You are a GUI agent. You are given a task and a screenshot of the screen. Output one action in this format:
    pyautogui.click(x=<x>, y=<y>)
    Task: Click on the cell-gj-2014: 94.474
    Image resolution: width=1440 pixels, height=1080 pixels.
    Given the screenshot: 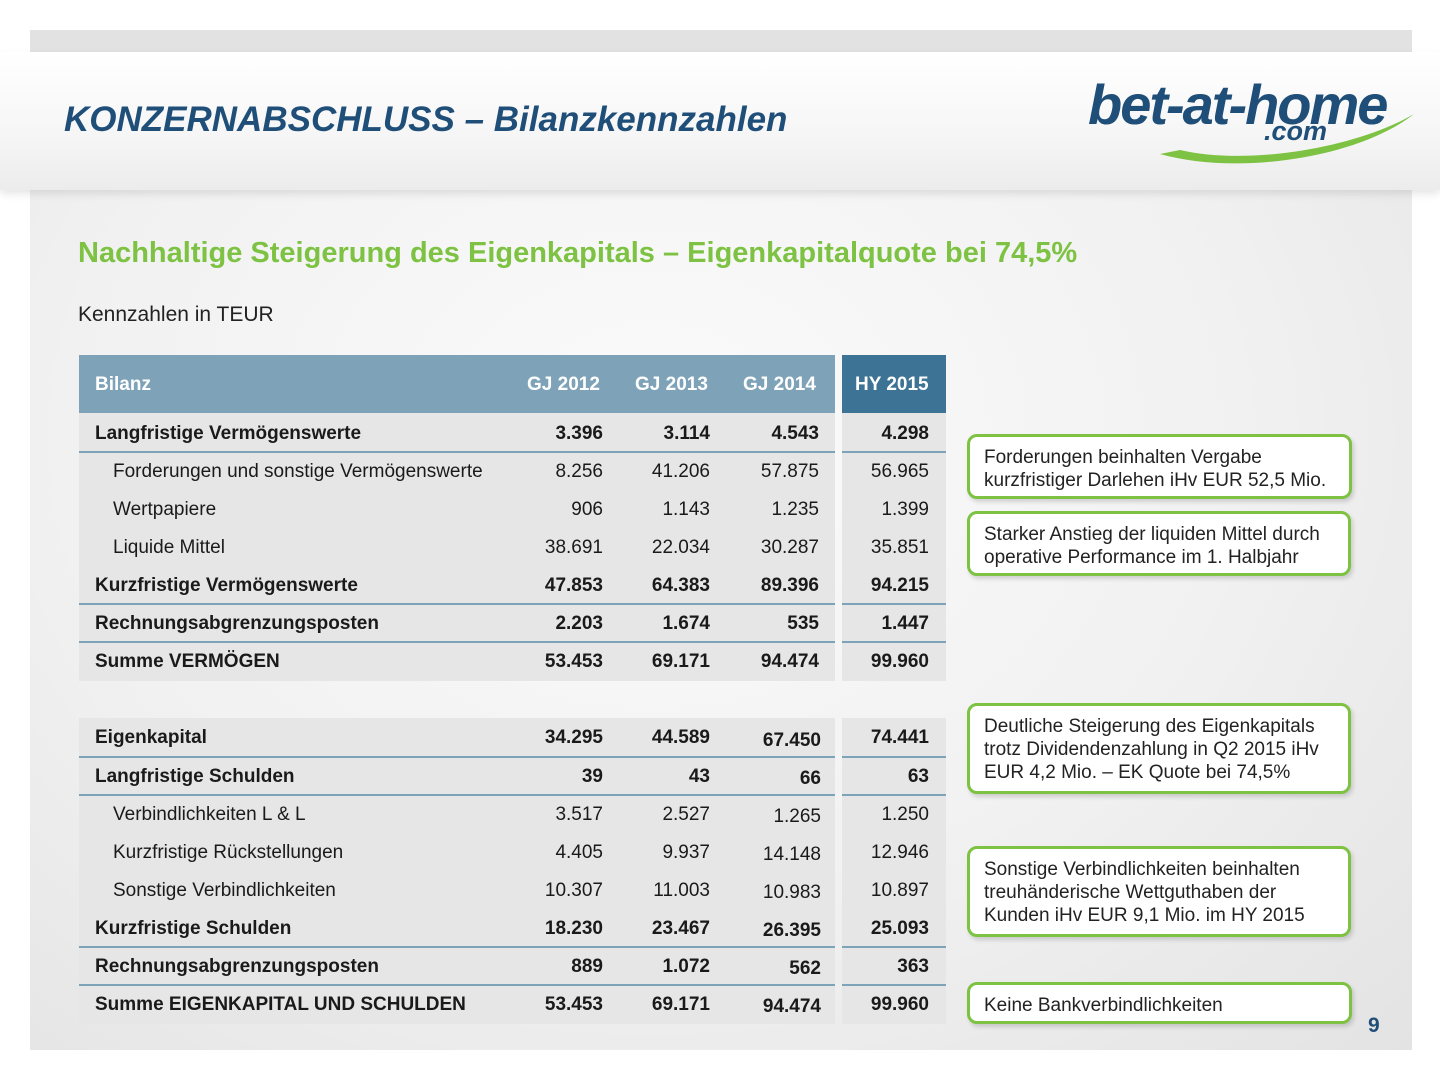 What is the action you would take?
    pyautogui.click(x=791, y=1006)
    